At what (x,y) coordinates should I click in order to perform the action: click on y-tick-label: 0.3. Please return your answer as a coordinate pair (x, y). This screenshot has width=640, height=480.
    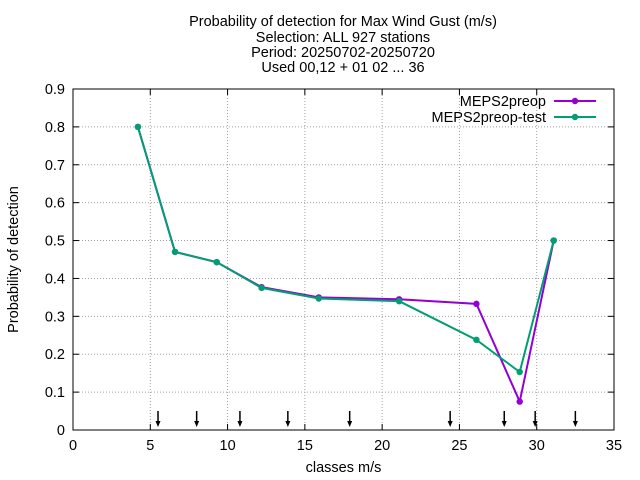
    Looking at the image, I should click on (55, 317).